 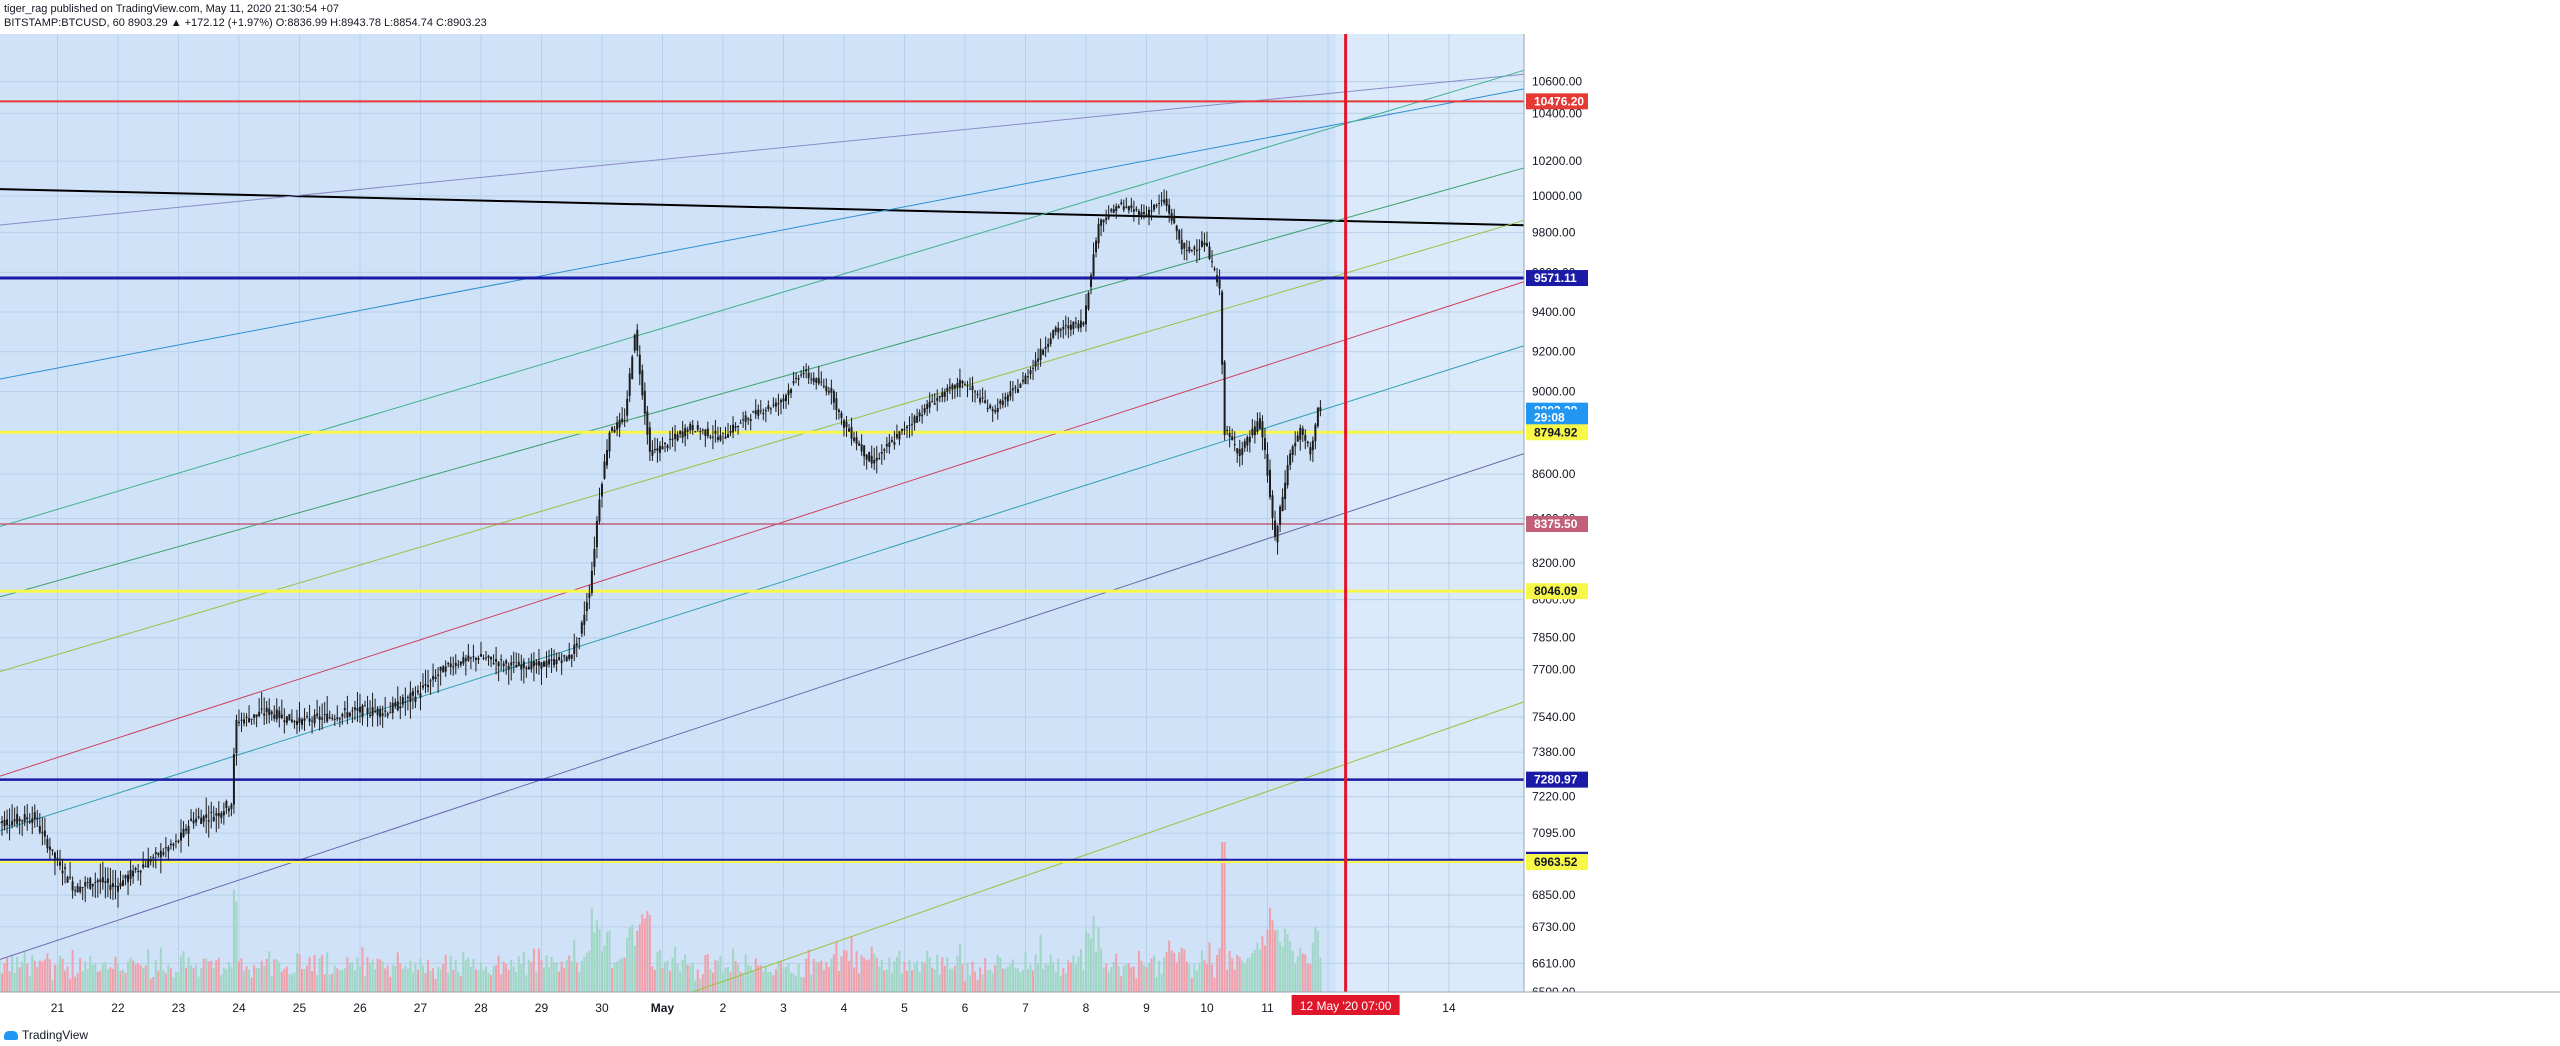 I want to click on time-tick-label: 10, so click(x=1207, y=1008).